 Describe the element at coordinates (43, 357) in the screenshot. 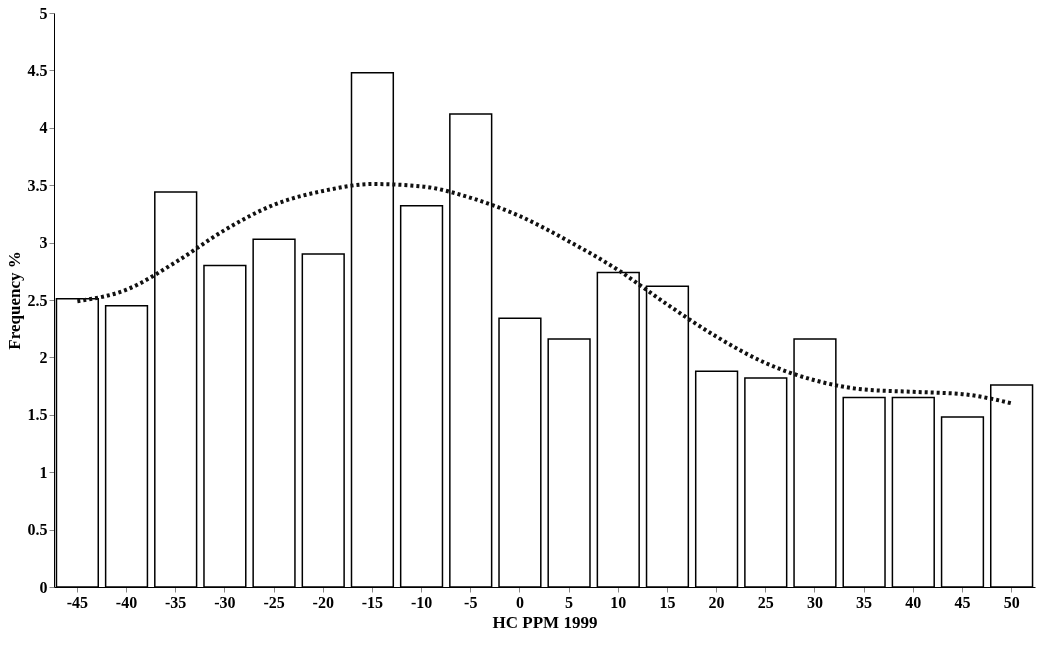

I see `y-tick-label: 2` at that location.